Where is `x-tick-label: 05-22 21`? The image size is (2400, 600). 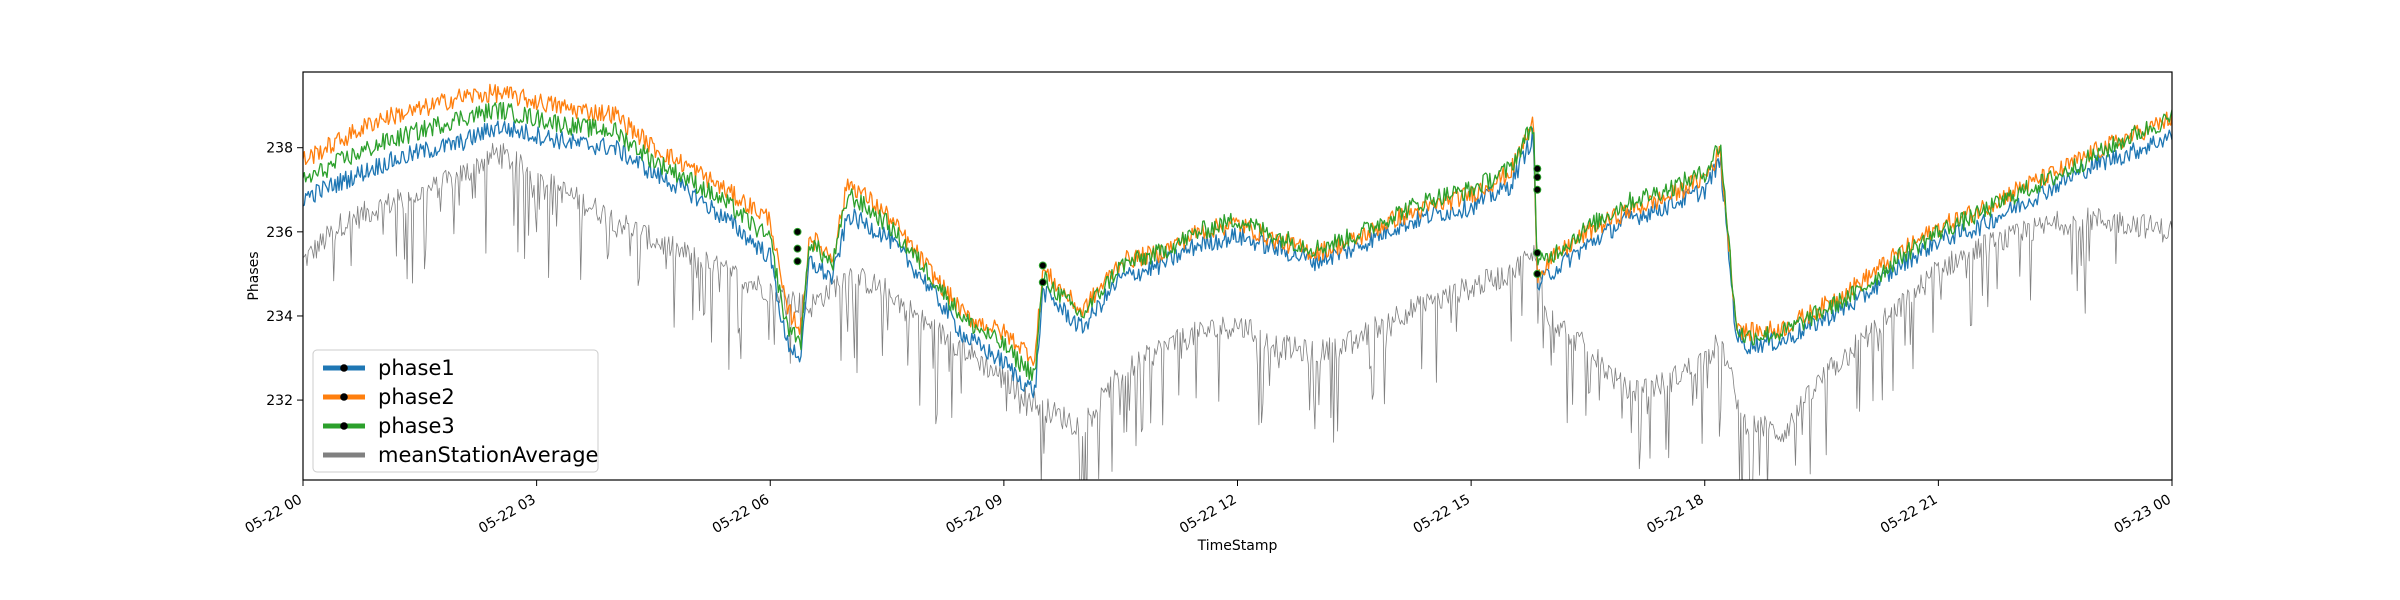
x-tick-label: 05-22 21 is located at coordinates (1909, 514).